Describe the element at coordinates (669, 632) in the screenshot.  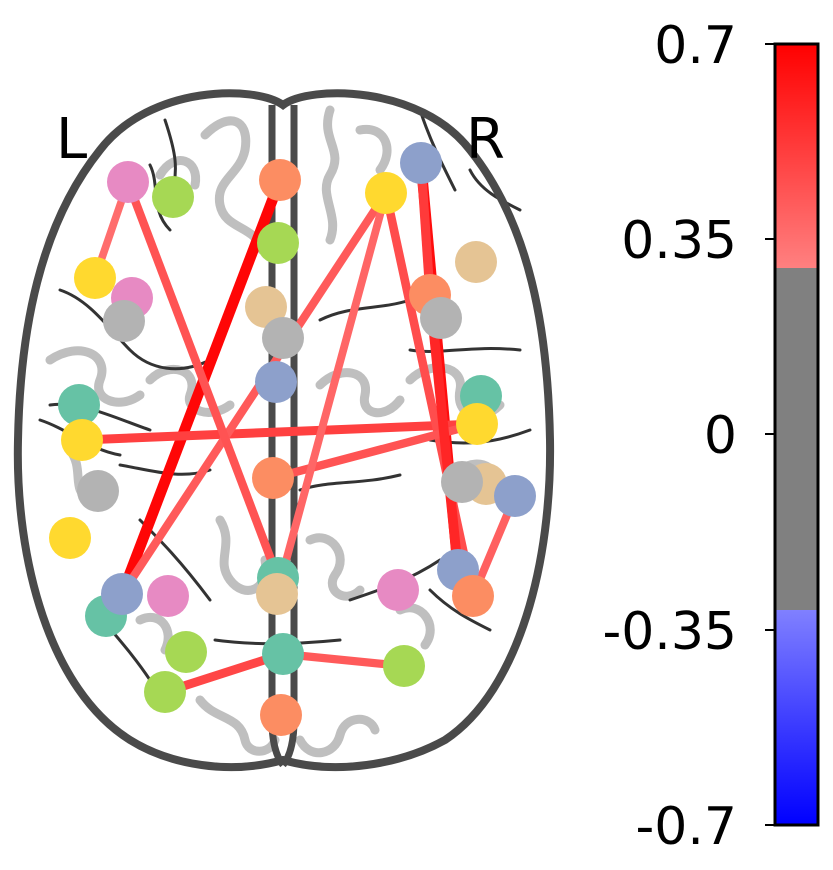
I see `colorbar-tick-low: -0.35` at that location.